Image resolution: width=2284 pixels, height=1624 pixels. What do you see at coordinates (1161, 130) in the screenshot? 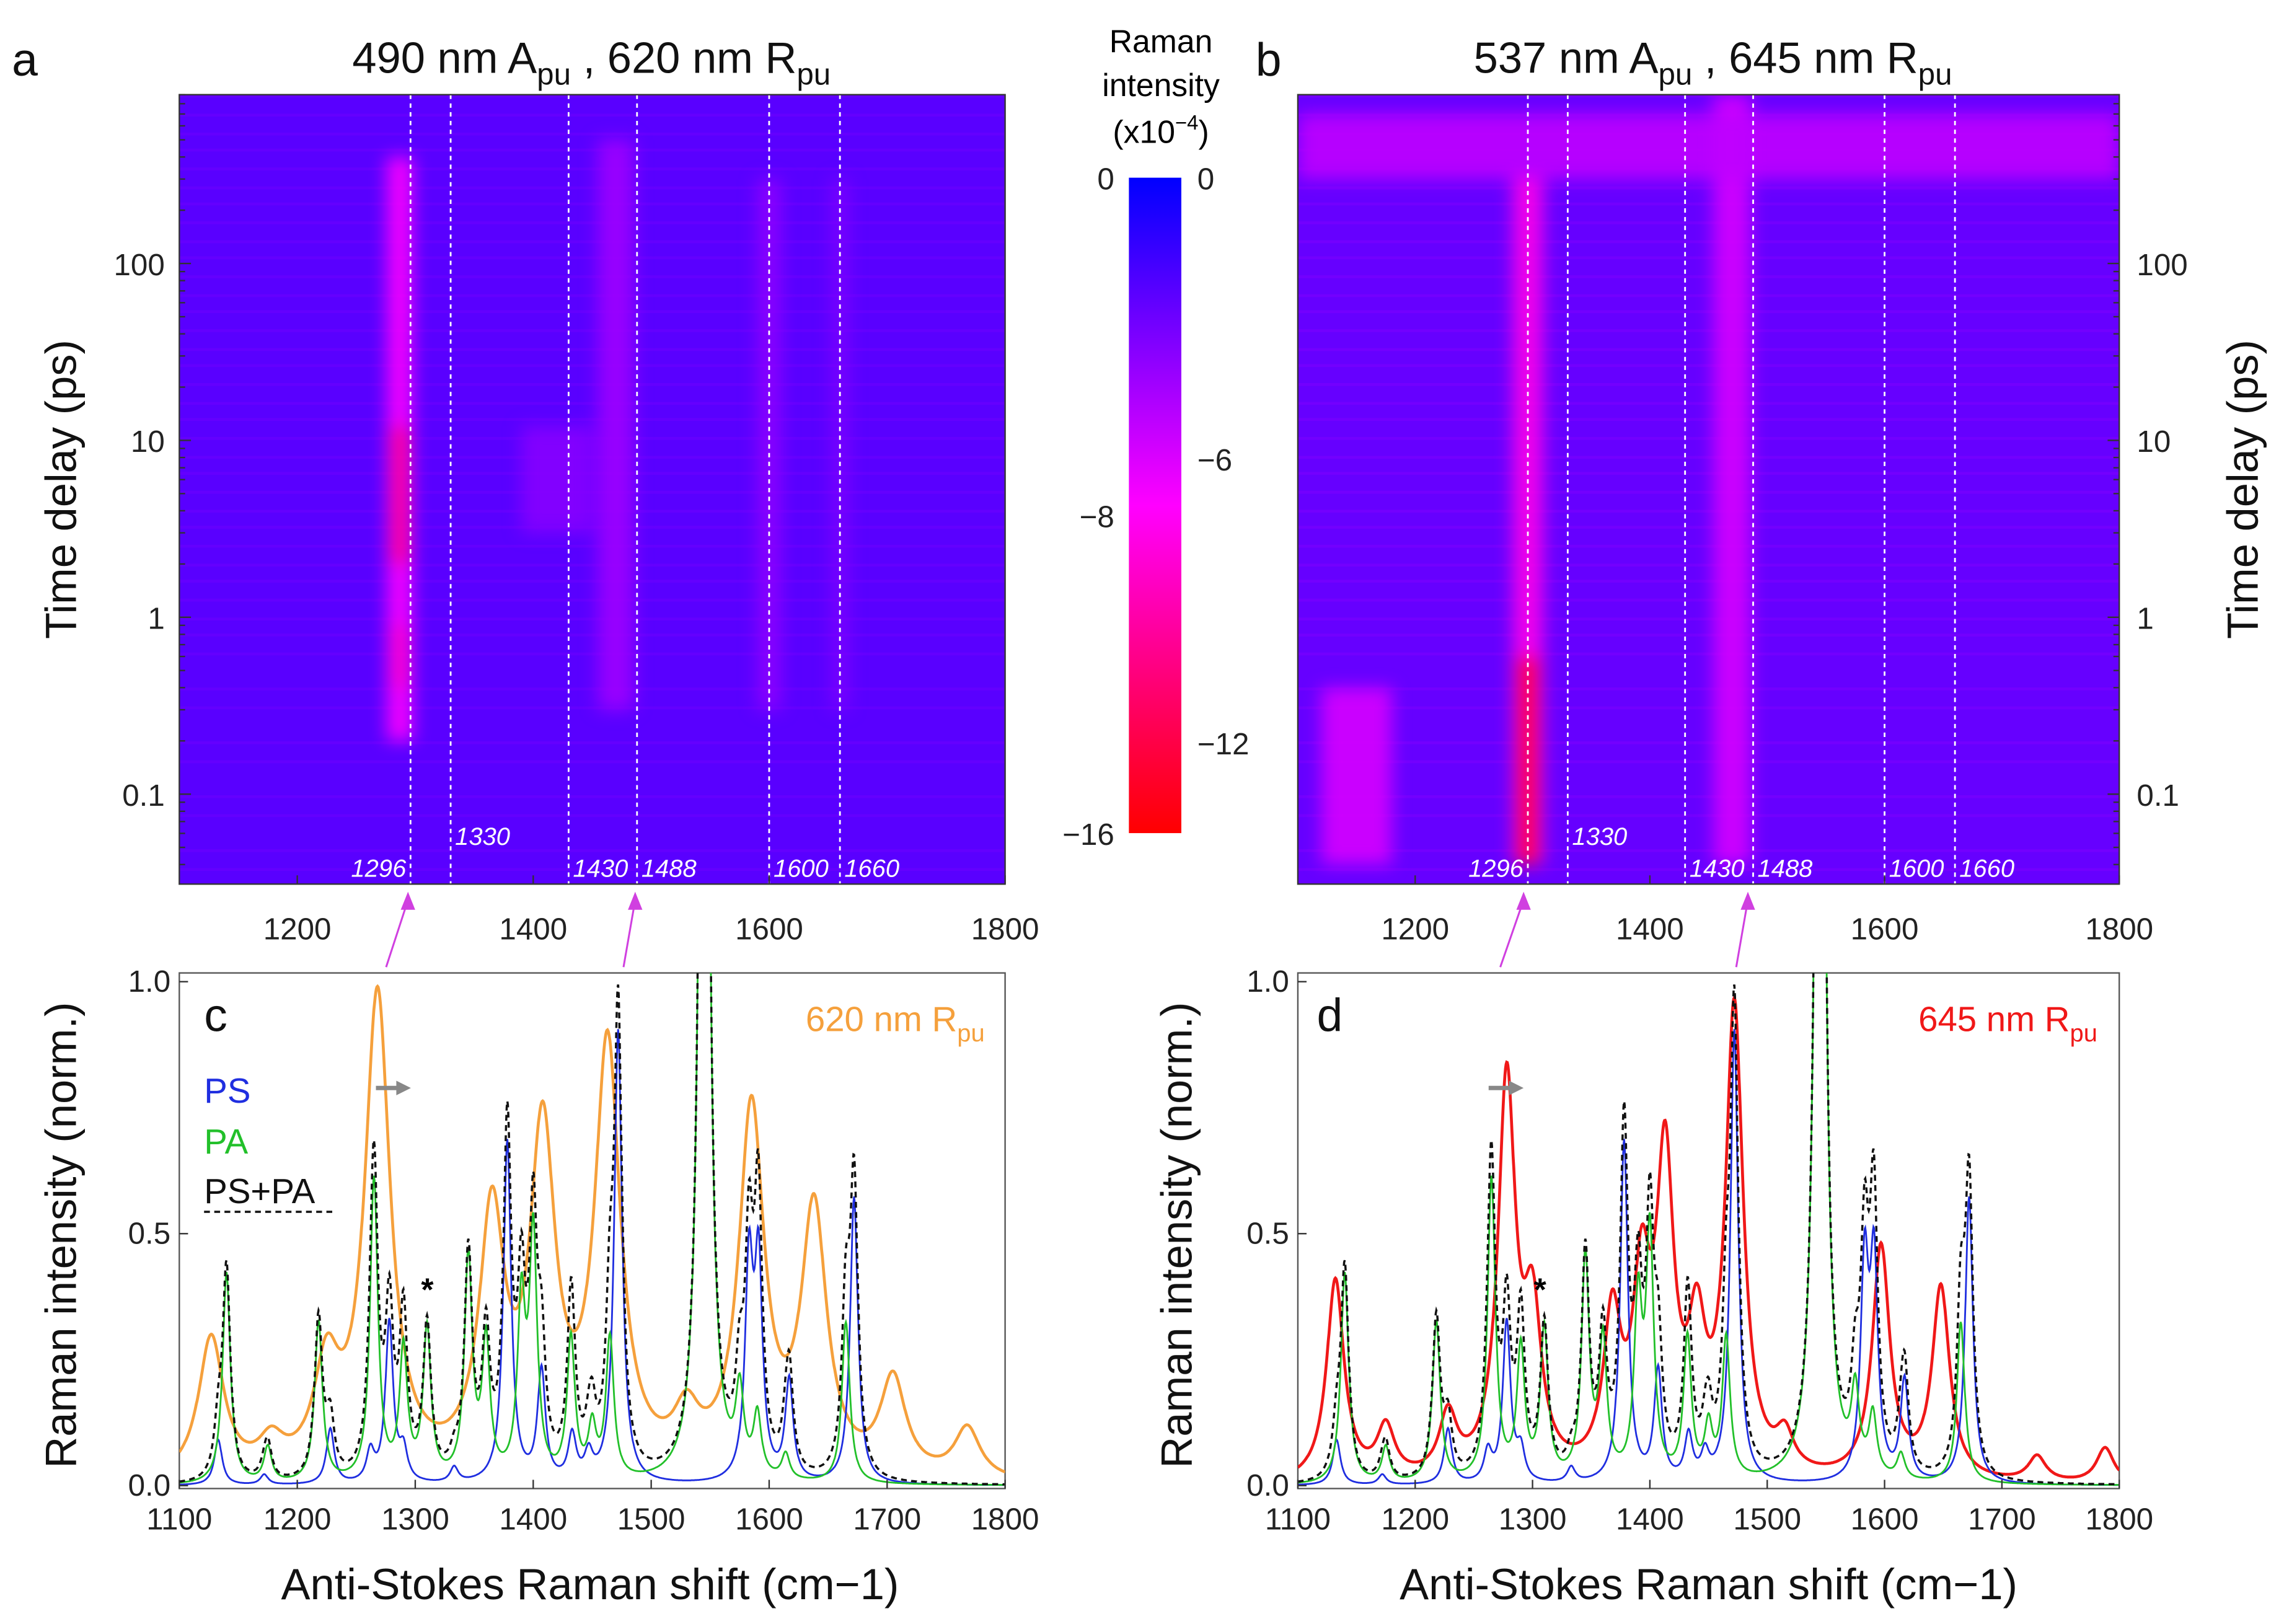
I see `colorbar-title-line3: (x10−4)` at bounding box center [1161, 130].